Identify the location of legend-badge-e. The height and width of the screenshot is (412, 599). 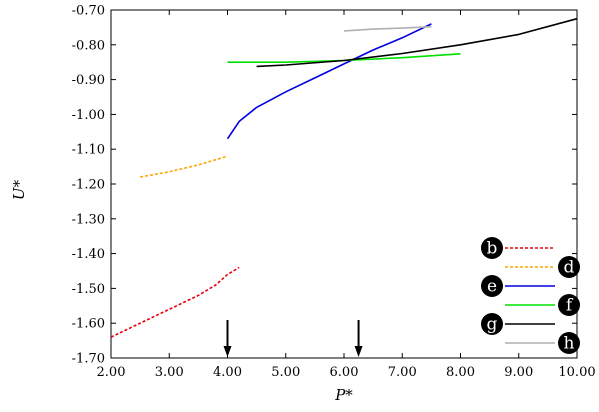
(492, 286).